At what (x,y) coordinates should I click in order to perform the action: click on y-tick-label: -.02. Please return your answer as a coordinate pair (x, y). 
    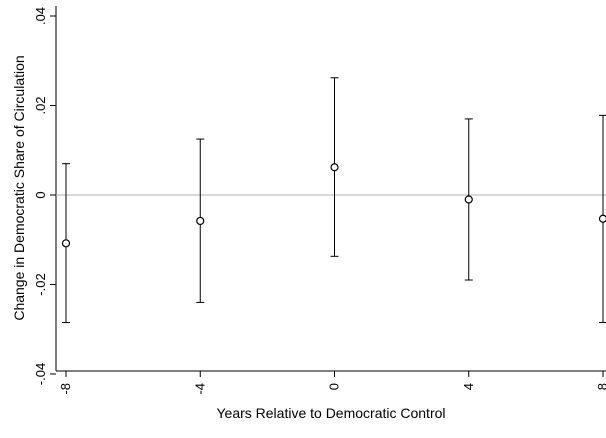
    Looking at the image, I should click on (40, 284).